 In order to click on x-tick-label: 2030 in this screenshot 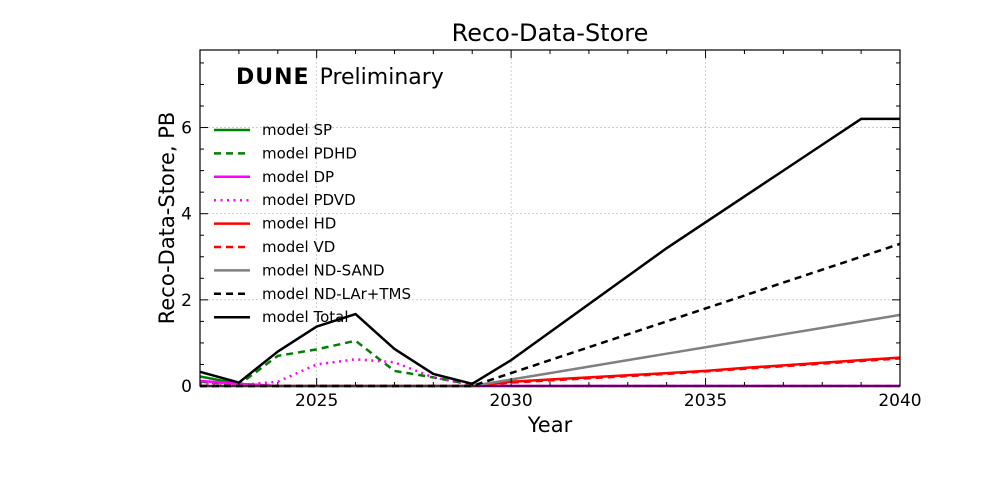, I will do `click(510, 401)`.